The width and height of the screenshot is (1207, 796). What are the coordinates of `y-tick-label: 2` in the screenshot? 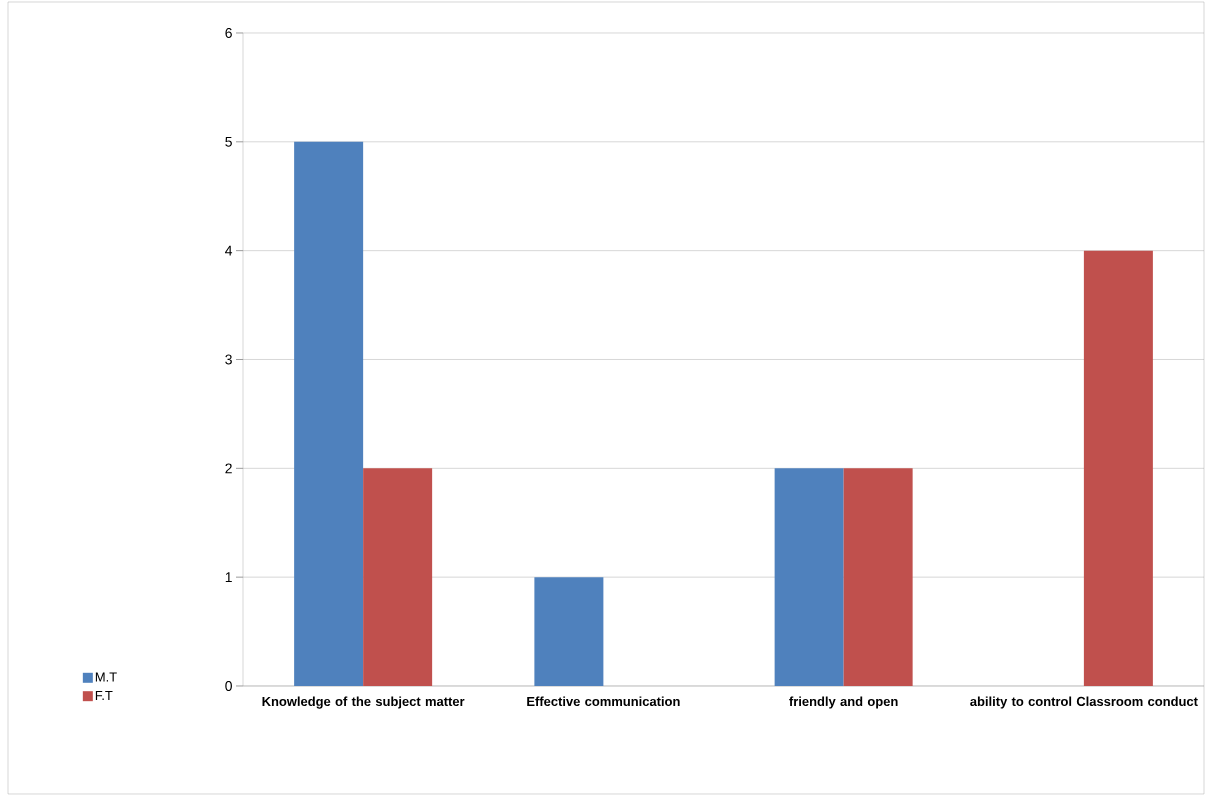 It's located at (228, 468).